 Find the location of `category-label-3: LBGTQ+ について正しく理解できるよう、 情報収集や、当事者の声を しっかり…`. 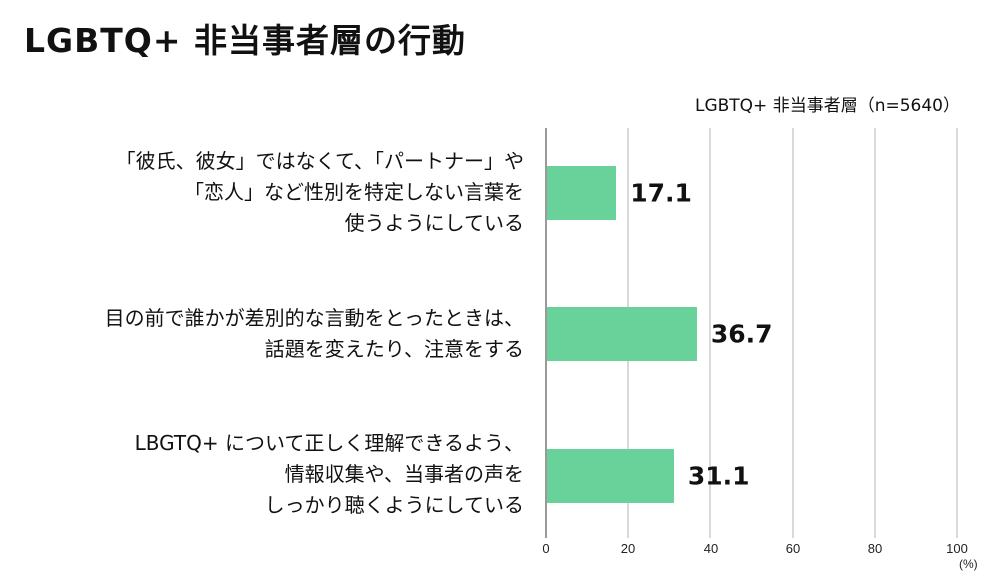

category-label-3: LBGTQ+ について正しく理解できるよう、 情報収集や、当事者の声を しっかり… is located at coordinates (262, 474).